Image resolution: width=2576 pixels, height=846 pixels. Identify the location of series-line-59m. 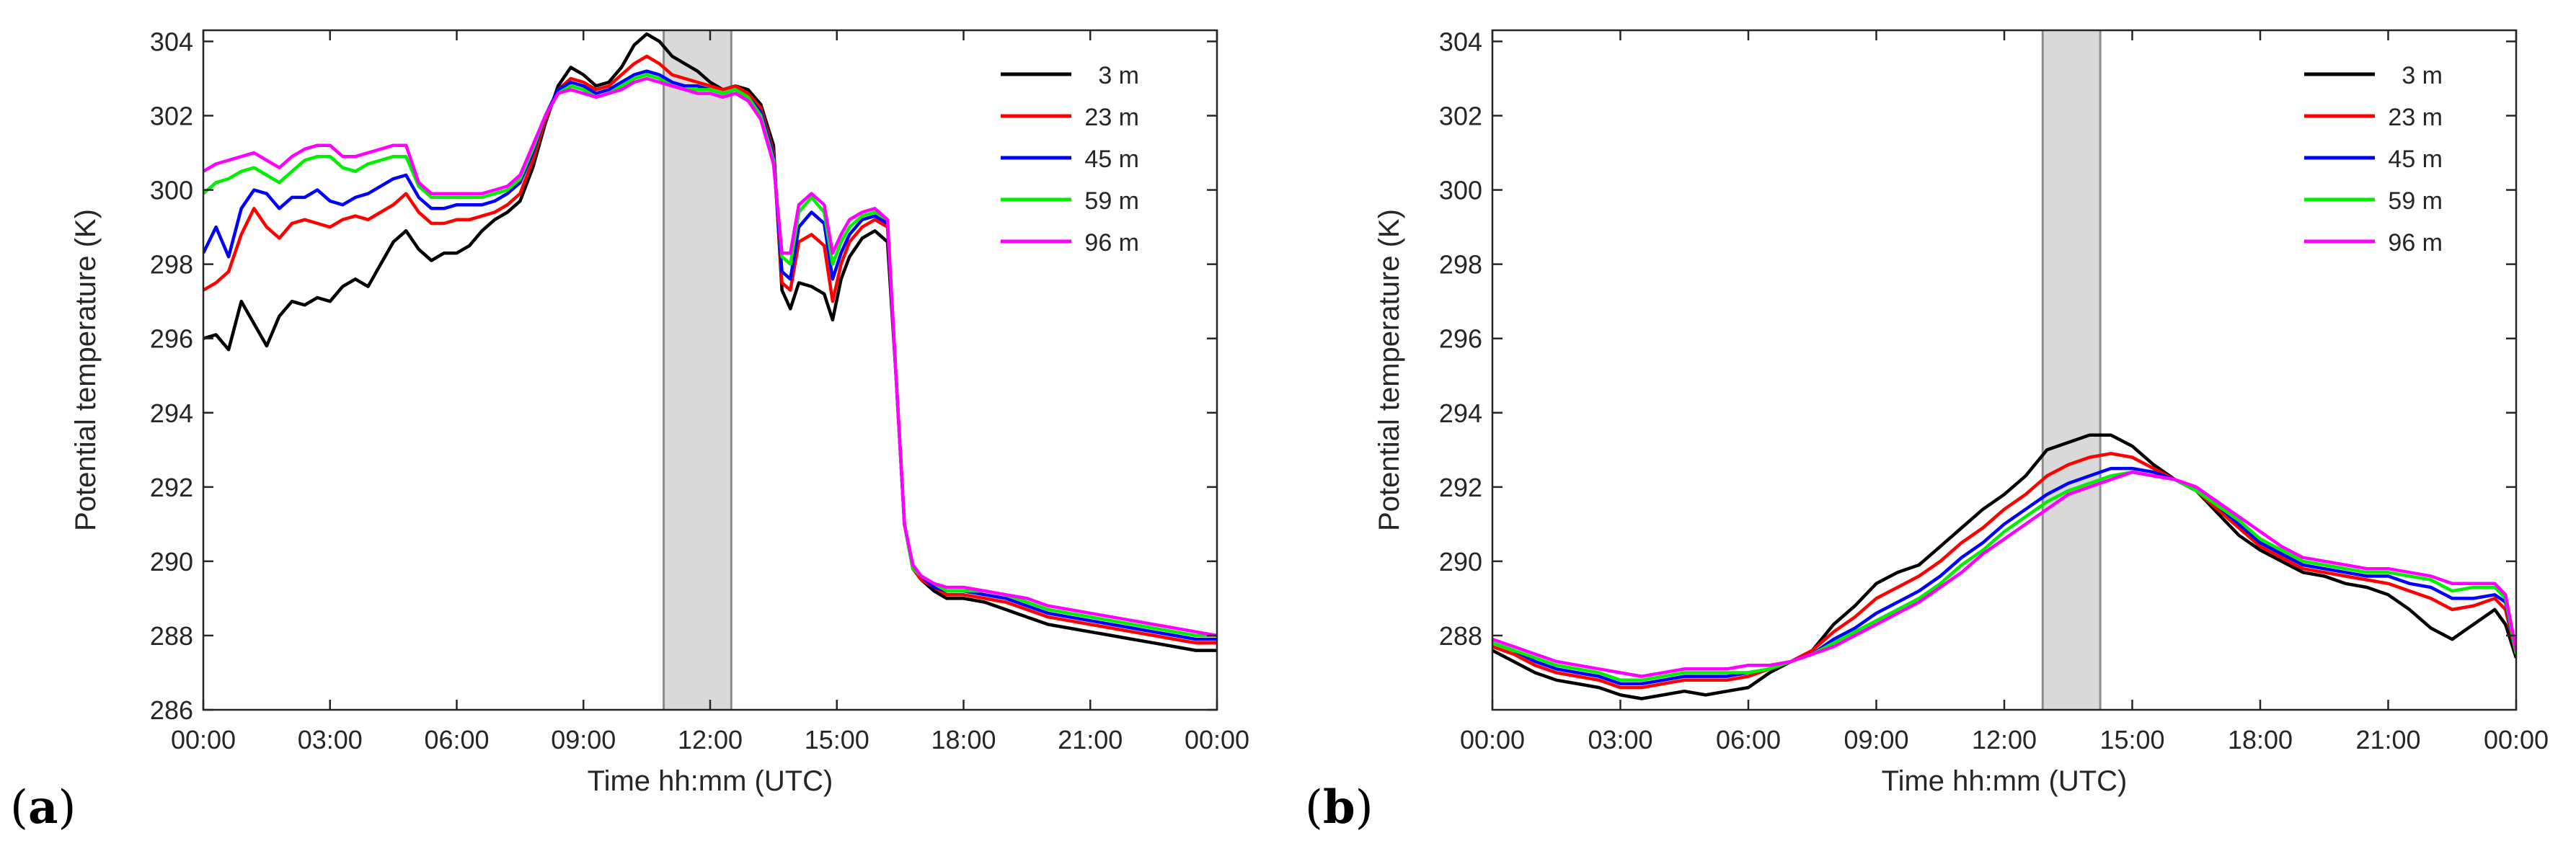
(2004, 576).